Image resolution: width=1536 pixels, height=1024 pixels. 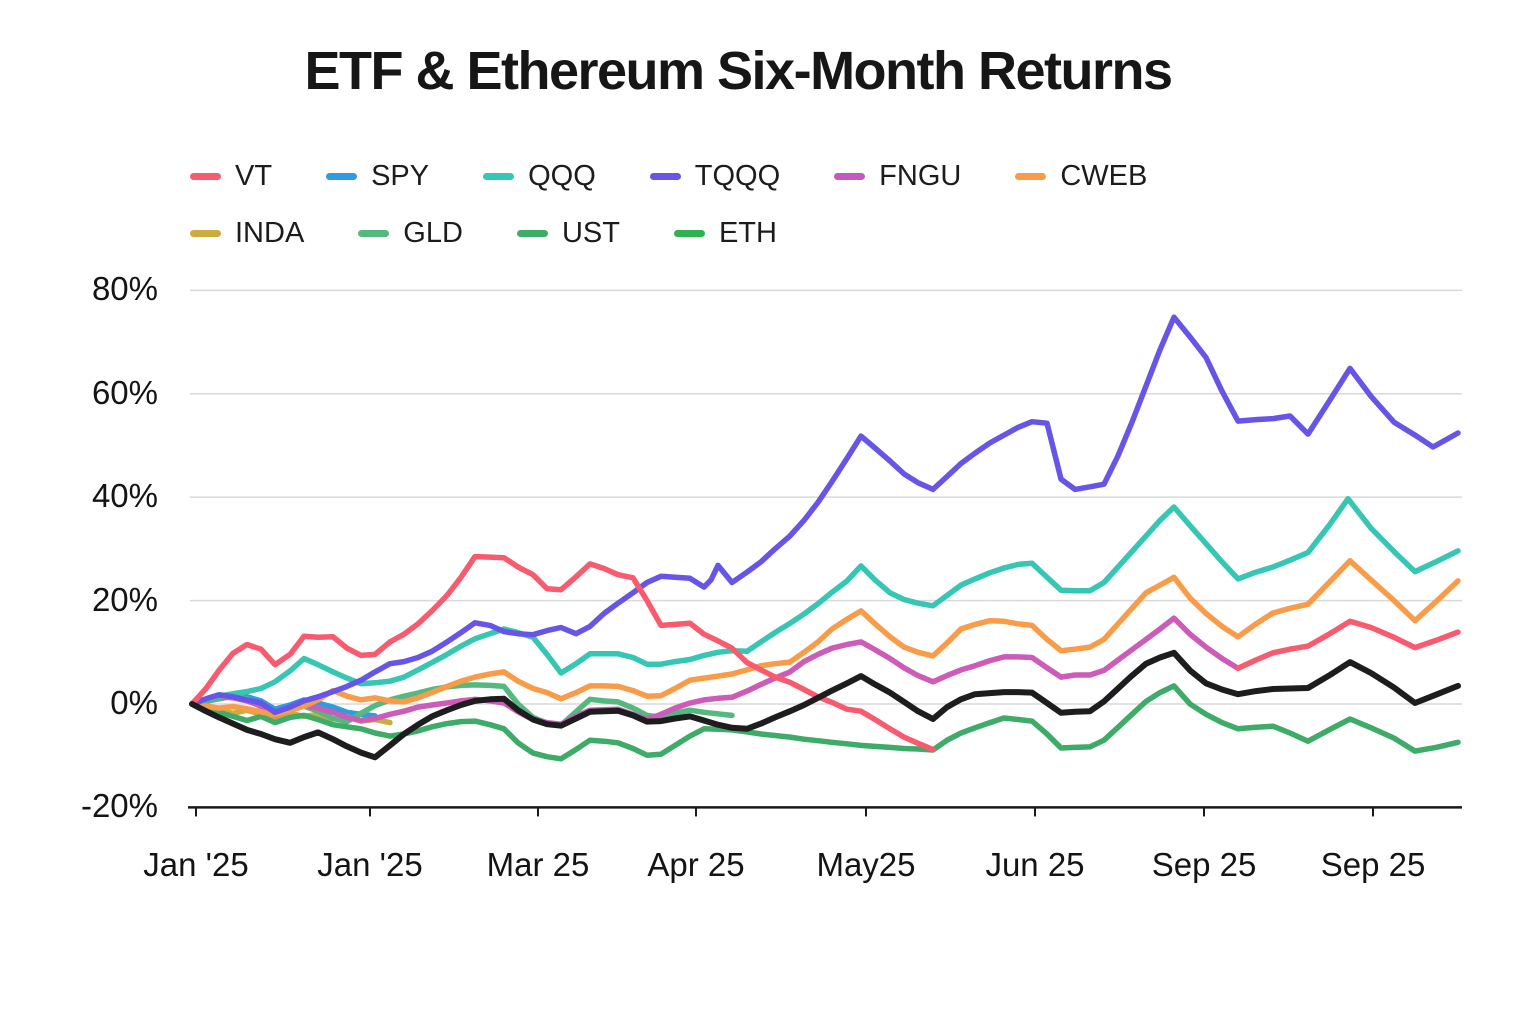 I want to click on legend-swatch-QQQ, so click(x=499, y=176).